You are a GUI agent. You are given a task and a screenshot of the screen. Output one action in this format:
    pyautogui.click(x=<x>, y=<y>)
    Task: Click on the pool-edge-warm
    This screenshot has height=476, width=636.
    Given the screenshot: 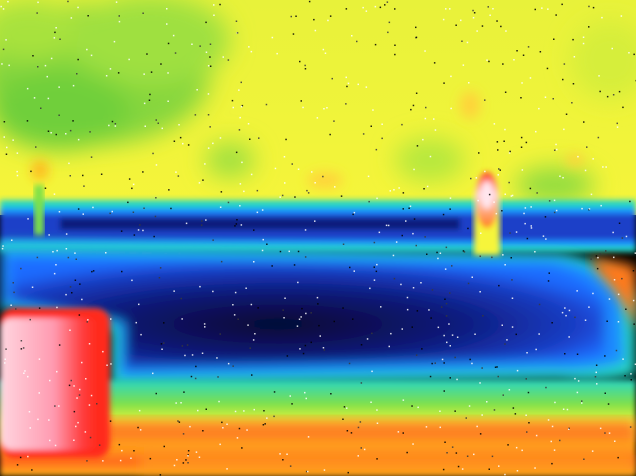 What is the action you would take?
    pyautogui.click(x=613, y=294)
    